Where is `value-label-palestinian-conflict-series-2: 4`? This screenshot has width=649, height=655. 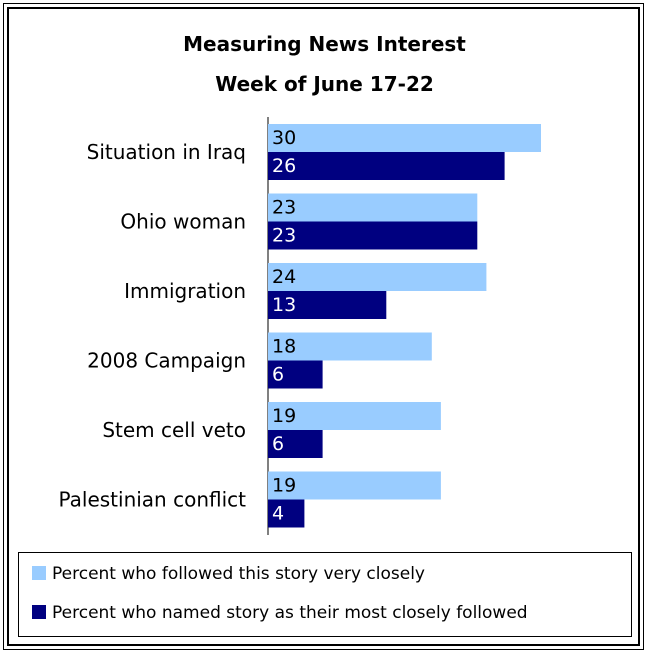
value-label-palestinian-conflict-series-2: 4 is located at coordinates (278, 514).